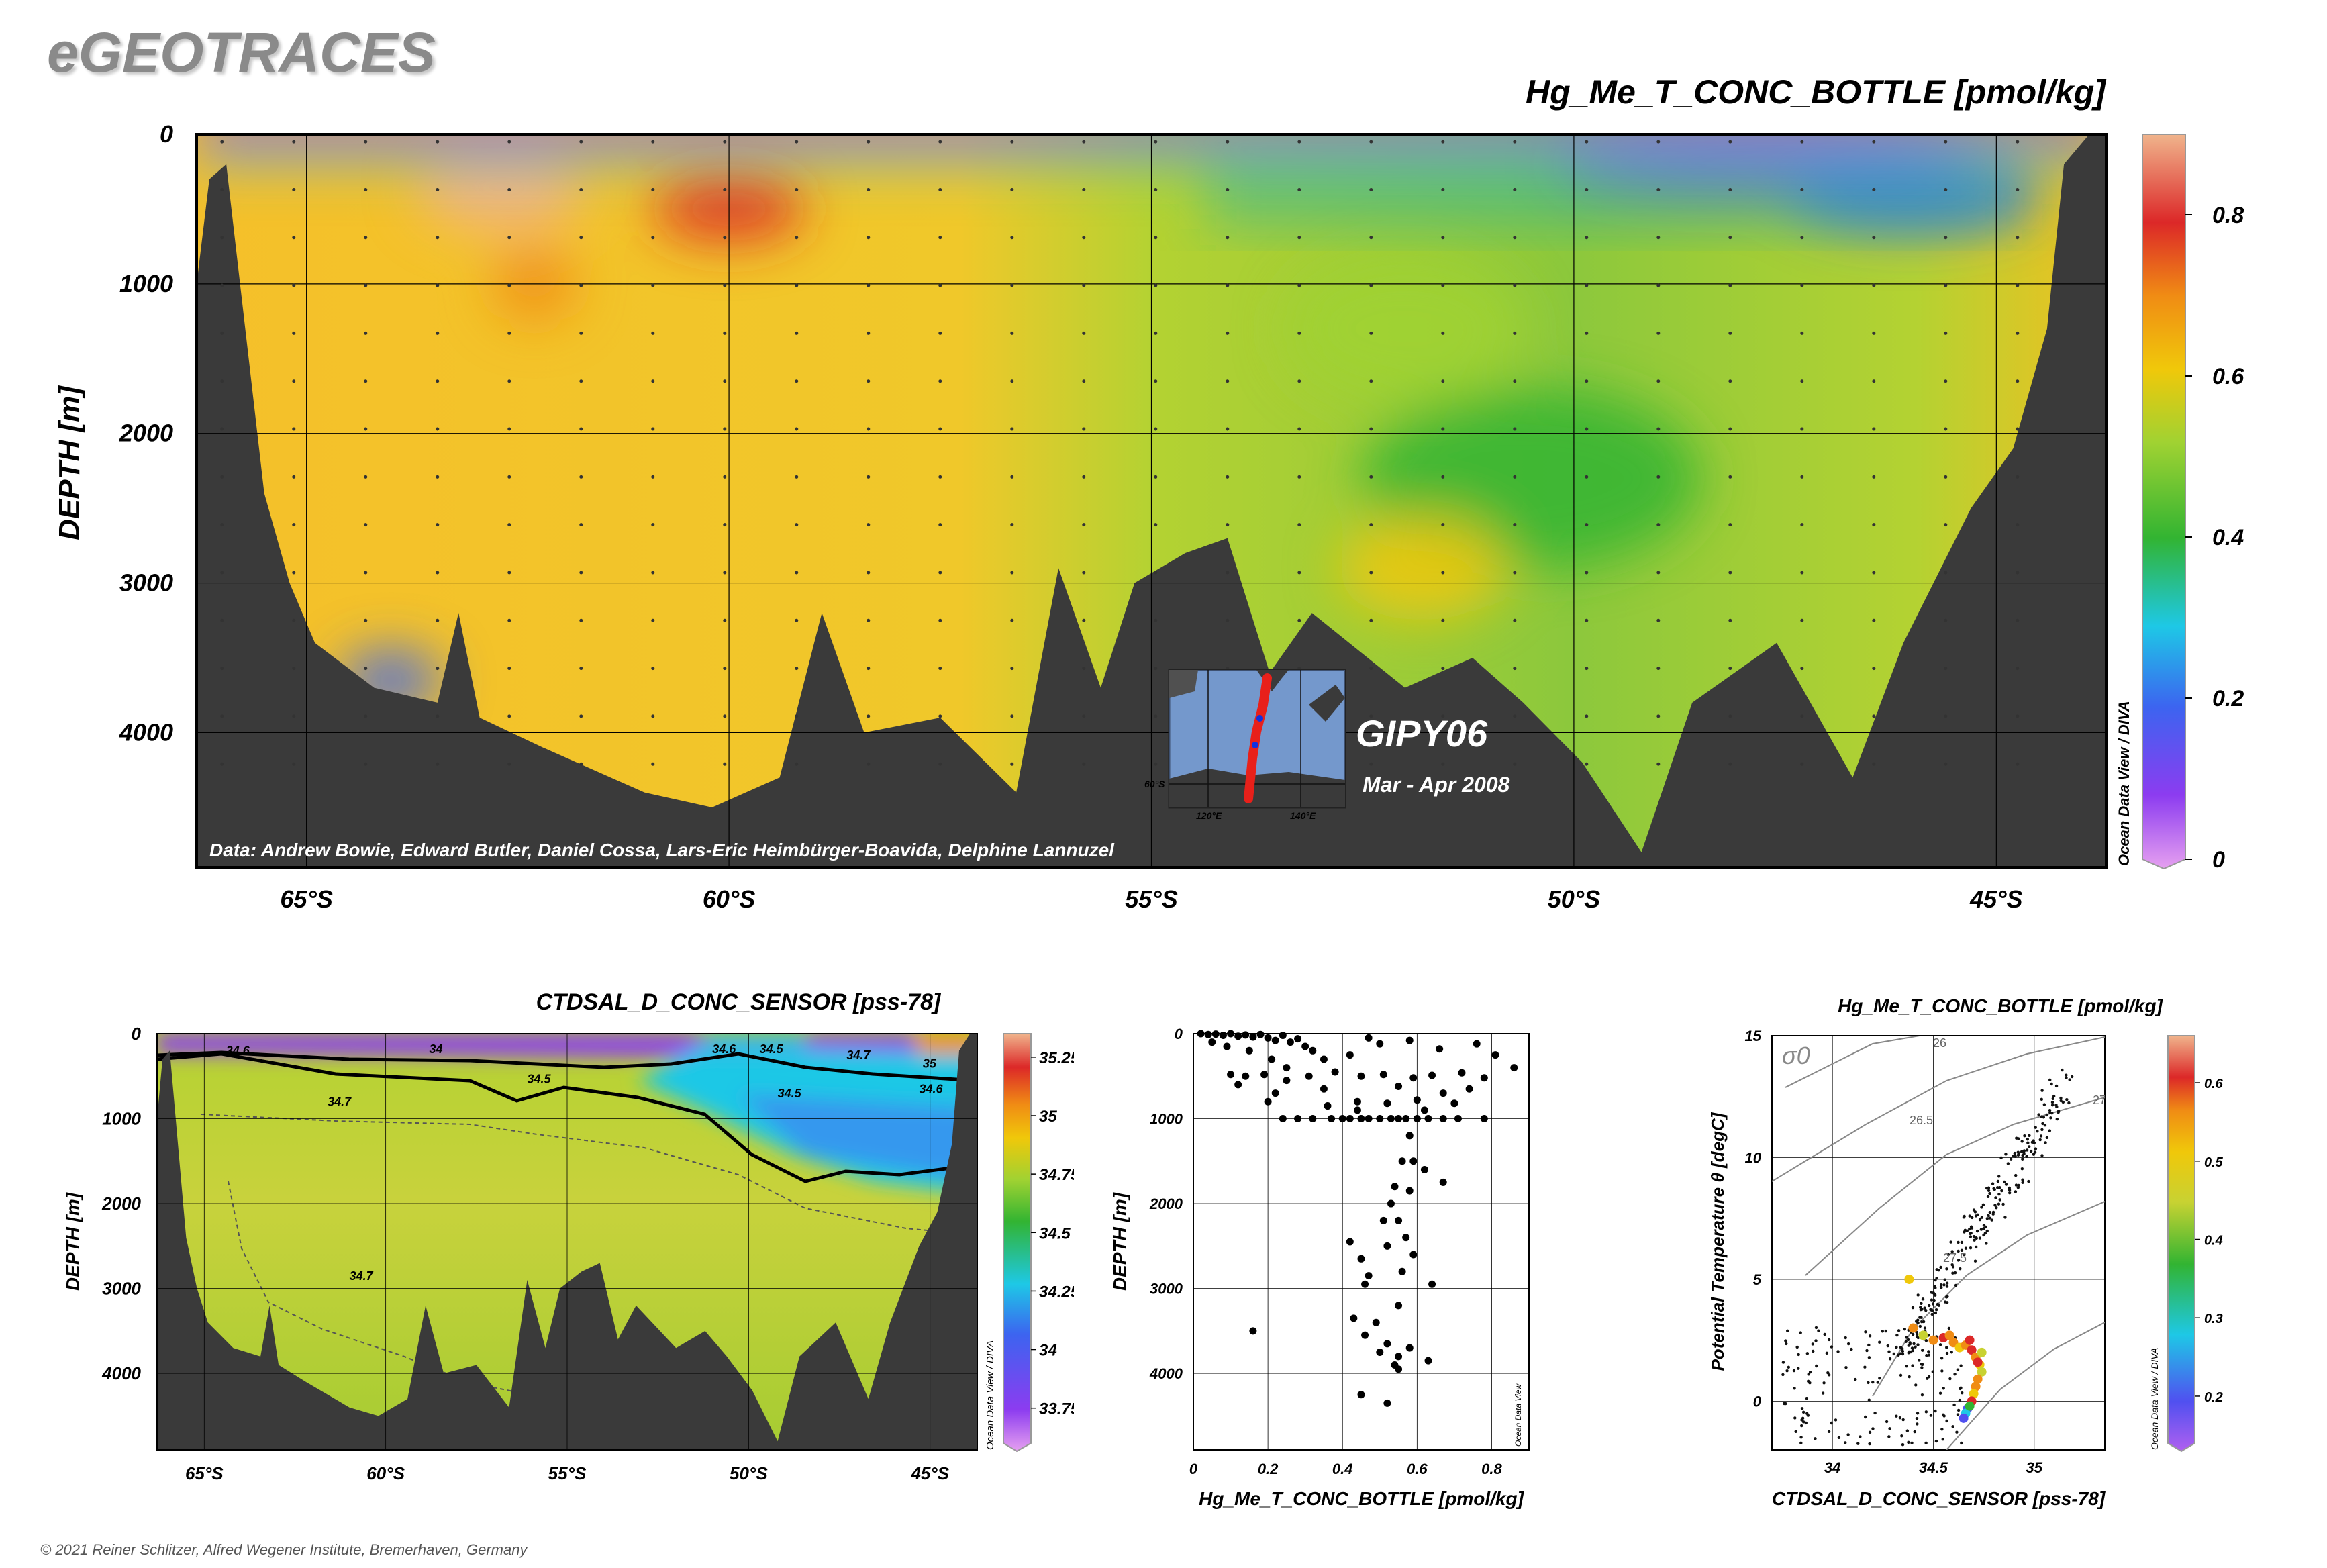 This screenshot has width=2327, height=1568. Describe the element at coordinates (749, 1473) in the screenshot. I see `sal-x-tick-label: 50°S` at that location.